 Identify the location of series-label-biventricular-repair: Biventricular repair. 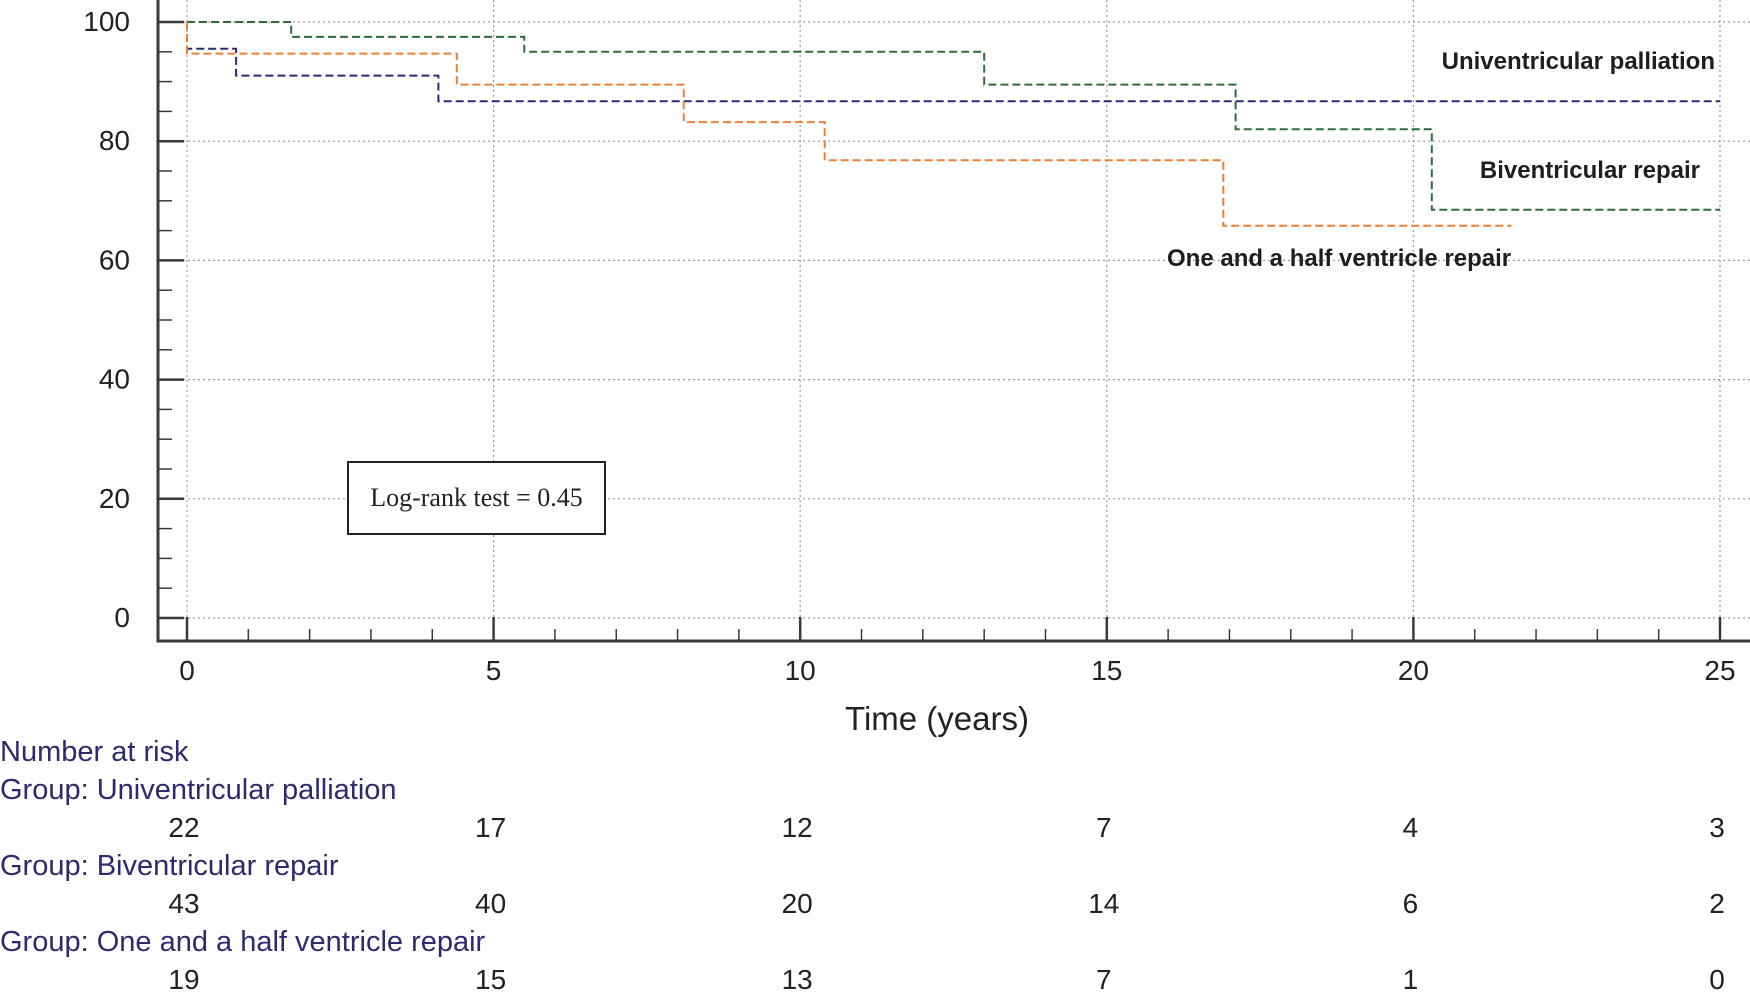
(1590, 170).